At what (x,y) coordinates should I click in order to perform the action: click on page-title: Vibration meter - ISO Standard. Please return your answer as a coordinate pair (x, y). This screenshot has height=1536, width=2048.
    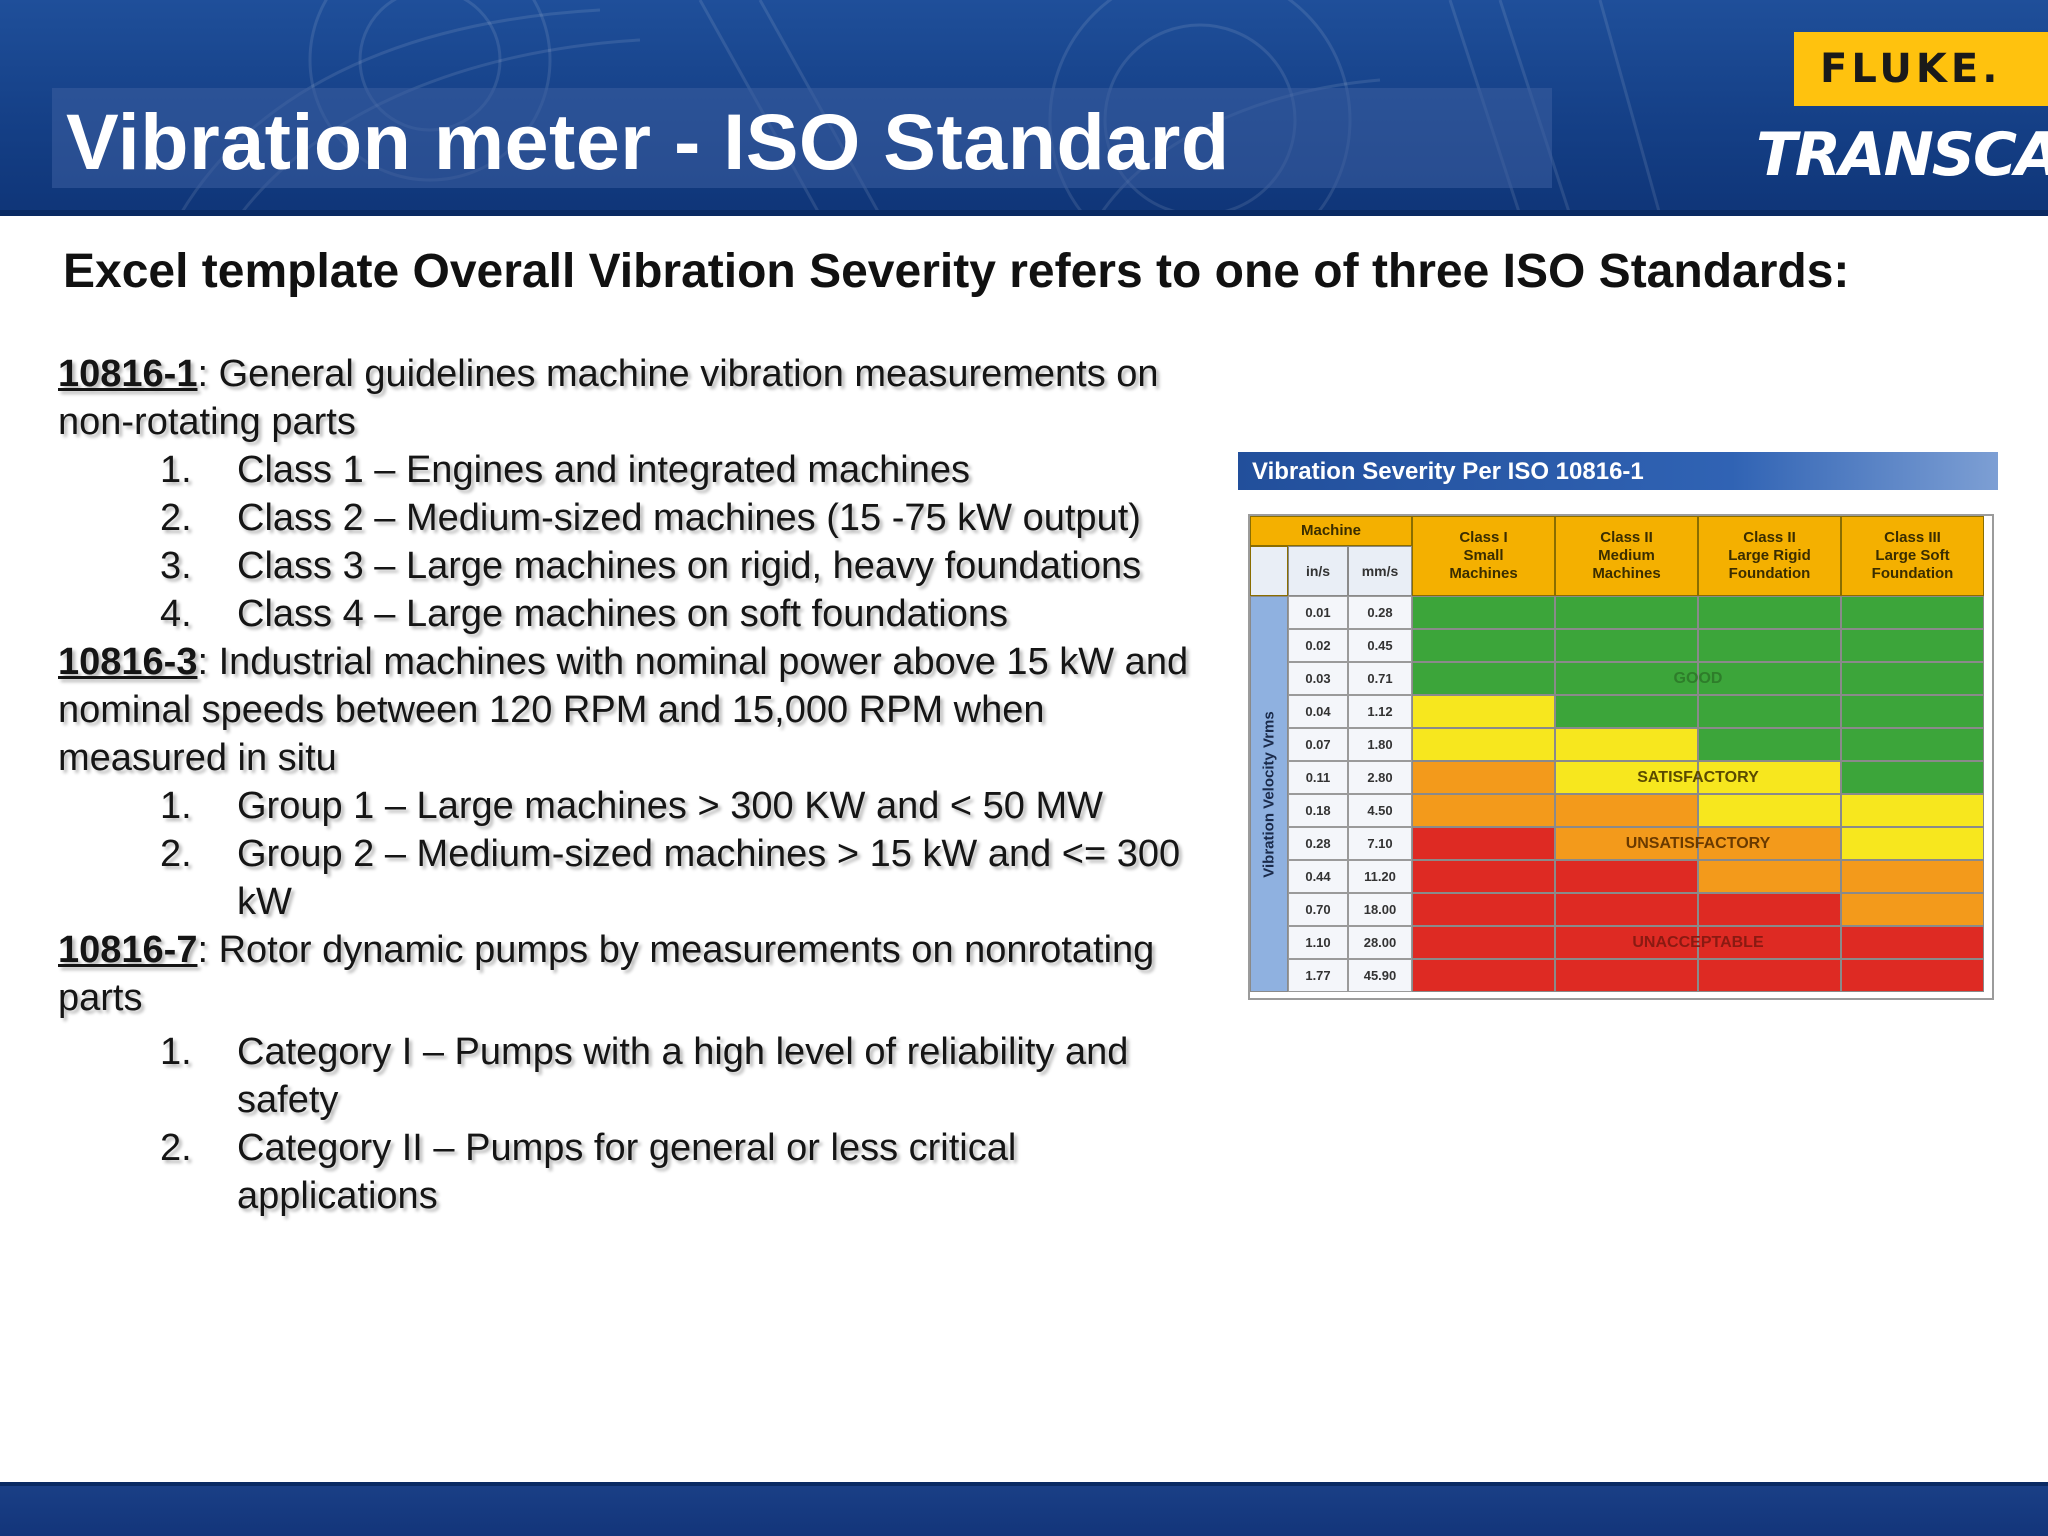
    Looking at the image, I should click on (648, 141).